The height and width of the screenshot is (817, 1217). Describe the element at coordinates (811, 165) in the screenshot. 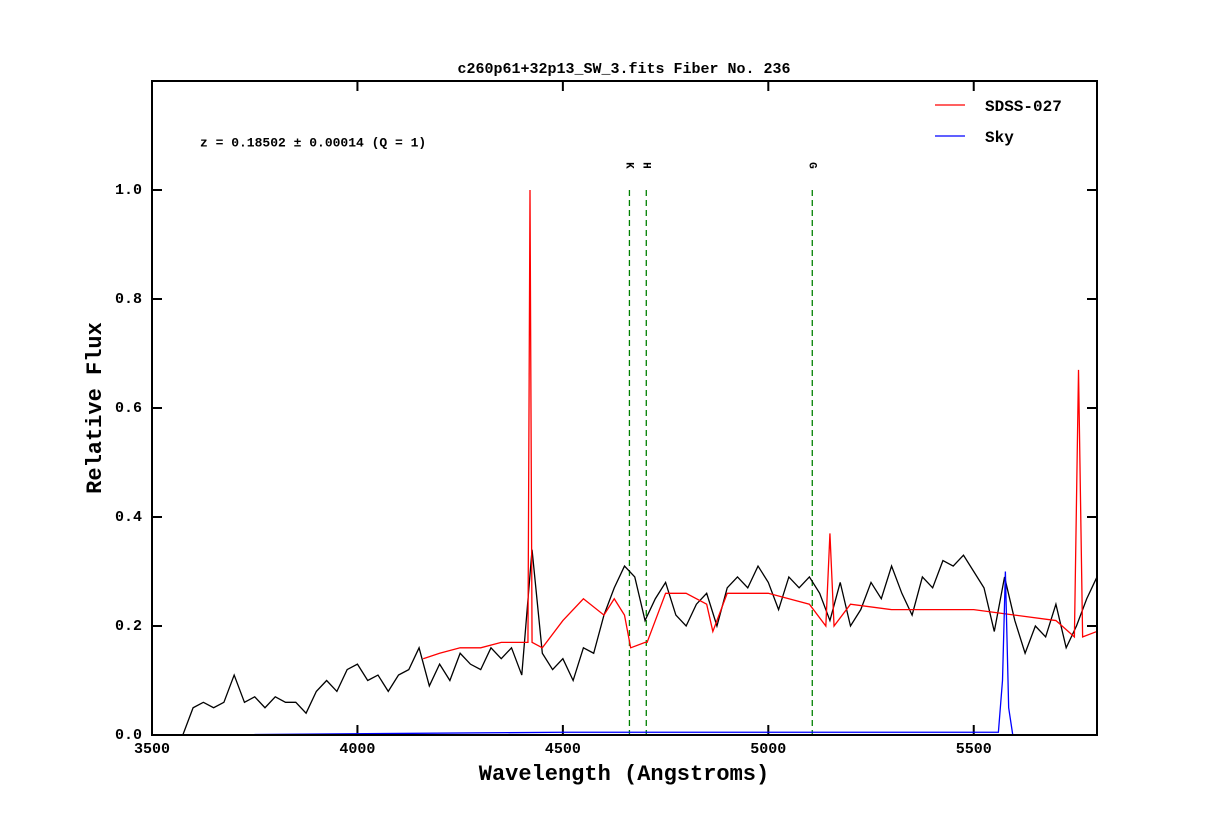

I see `feature-label: G` at that location.